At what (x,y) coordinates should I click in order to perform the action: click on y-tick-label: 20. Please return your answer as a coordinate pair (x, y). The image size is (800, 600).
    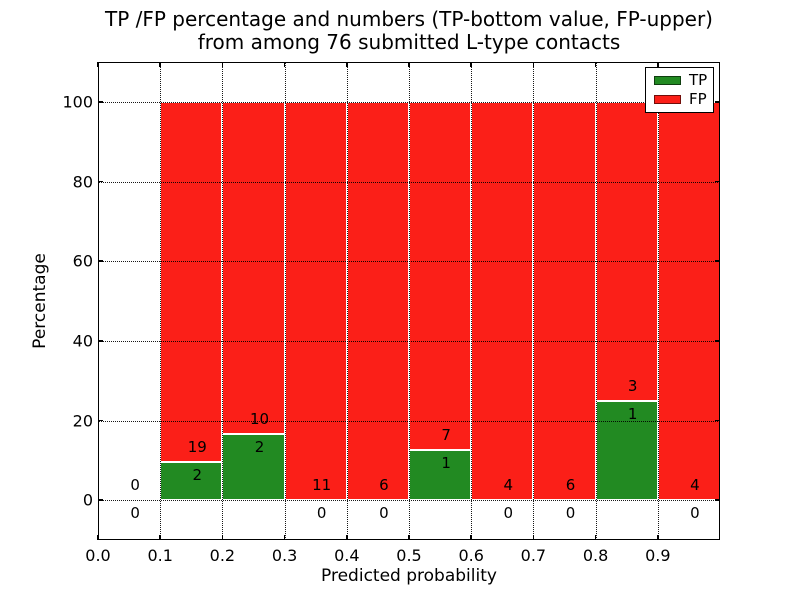
    Looking at the image, I should click on (82, 420).